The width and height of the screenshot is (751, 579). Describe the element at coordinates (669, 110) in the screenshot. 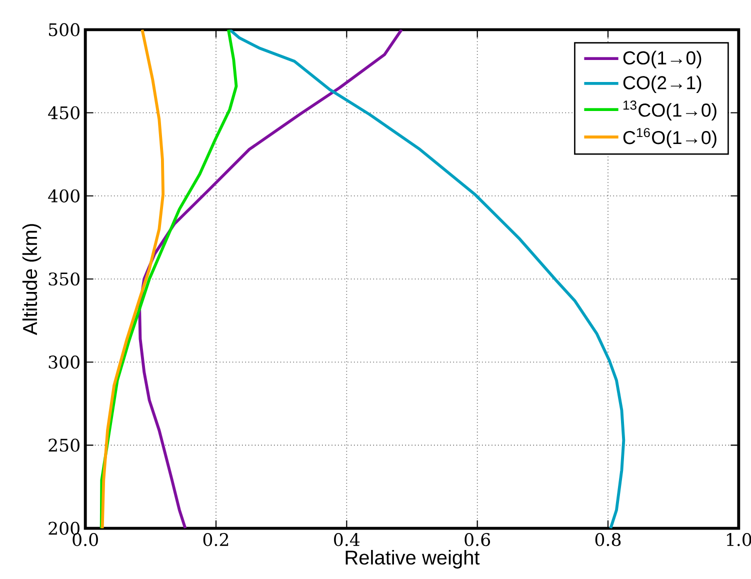

I see `legend-label: $^{13}$CO(1→0)` at that location.